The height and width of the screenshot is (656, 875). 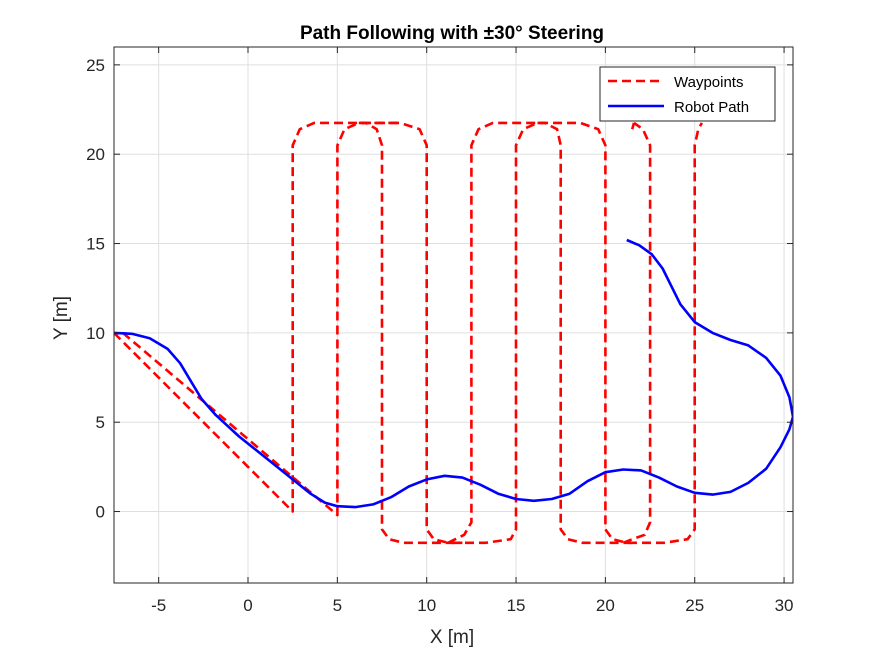 What do you see at coordinates (694, 605) in the screenshot?
I see `x-tick-label: 25` at bounding box center [694, 605].